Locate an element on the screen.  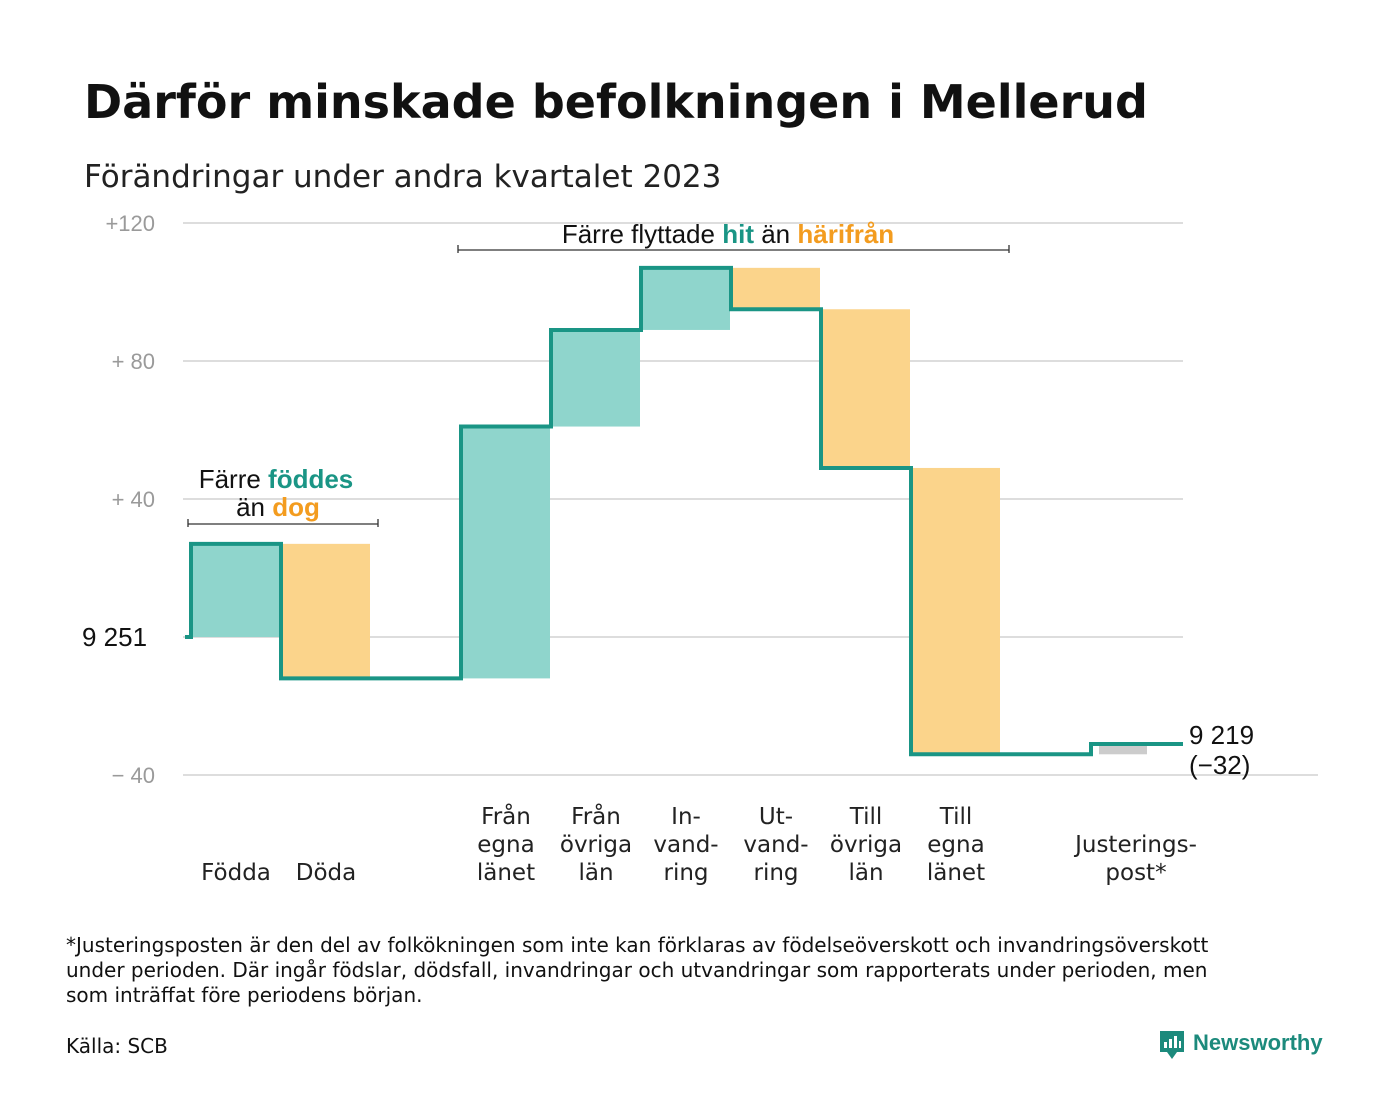
category-label: In- is located at coordinates (686, 817).